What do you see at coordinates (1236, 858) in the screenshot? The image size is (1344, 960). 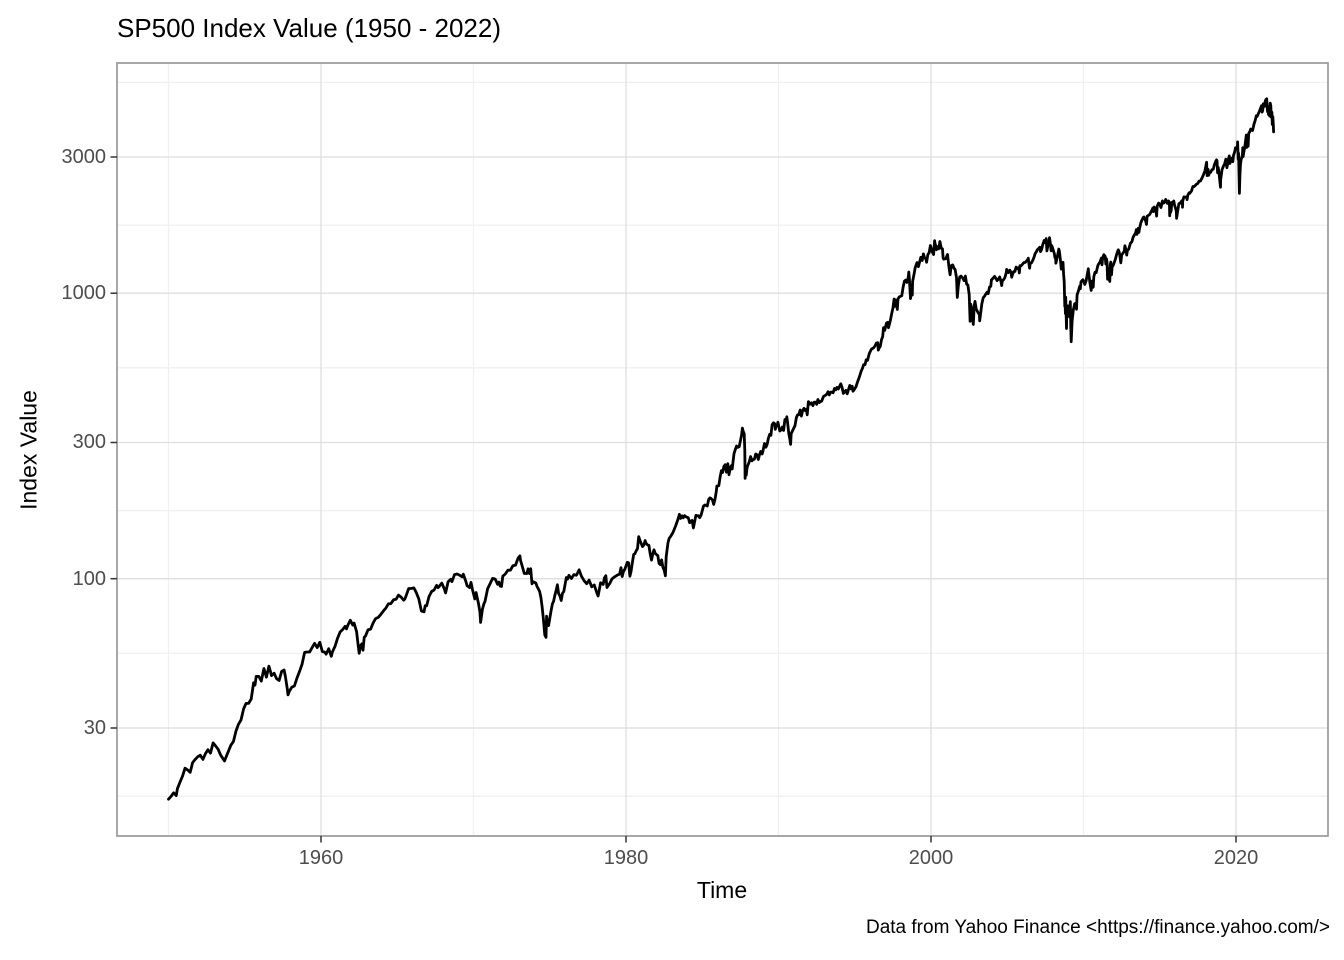 I see `x-tick-label: 2020` at bounding box center [1236, 858].